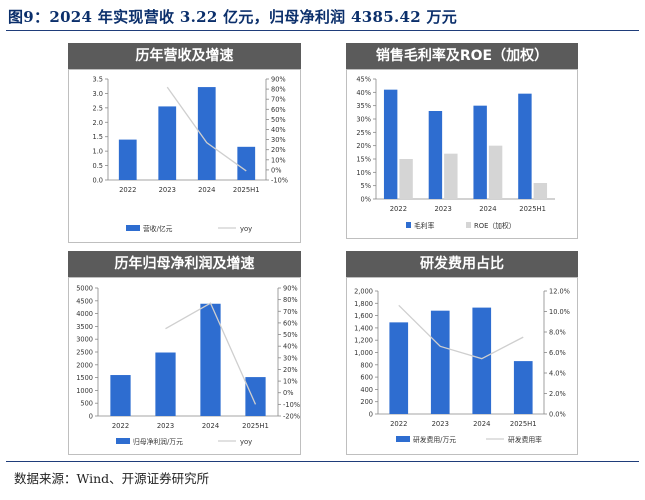 This screenshot has width=645, height=500. What do you see at coordinates (290, 300) in the screenshot?
I see `netprofit-right-tick-label: 80%` at bounding box center [290, 300].